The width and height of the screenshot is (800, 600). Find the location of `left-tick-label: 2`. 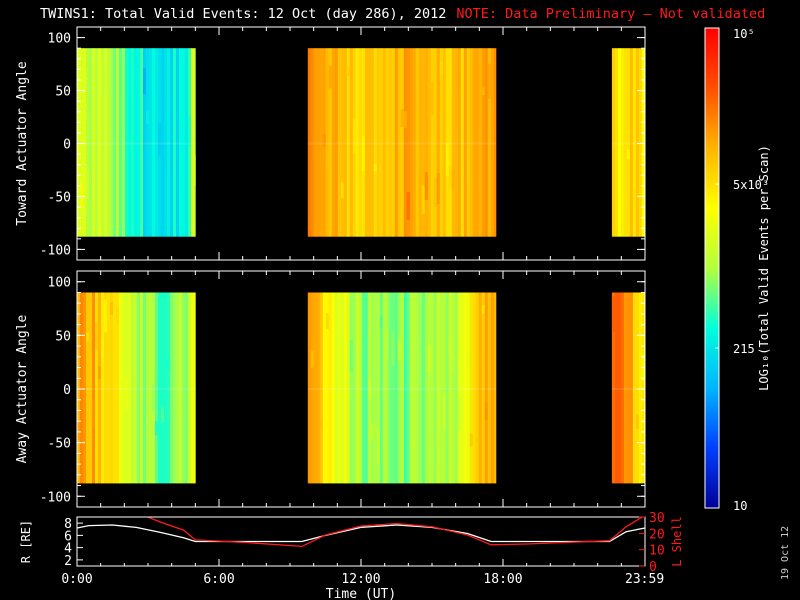

left-tick-label: 2 is located at coordinates (68, 561).